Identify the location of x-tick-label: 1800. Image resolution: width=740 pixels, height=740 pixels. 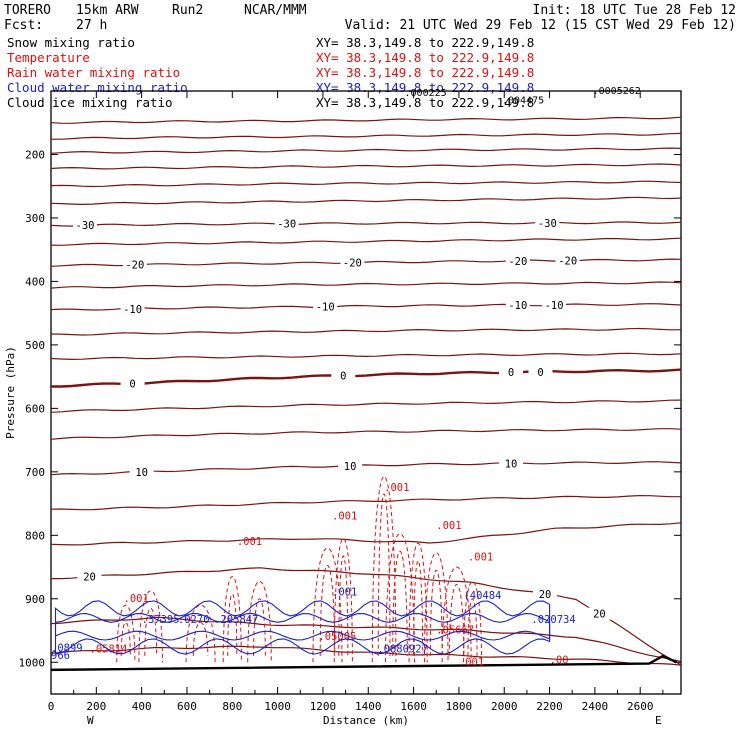
(459, 706).